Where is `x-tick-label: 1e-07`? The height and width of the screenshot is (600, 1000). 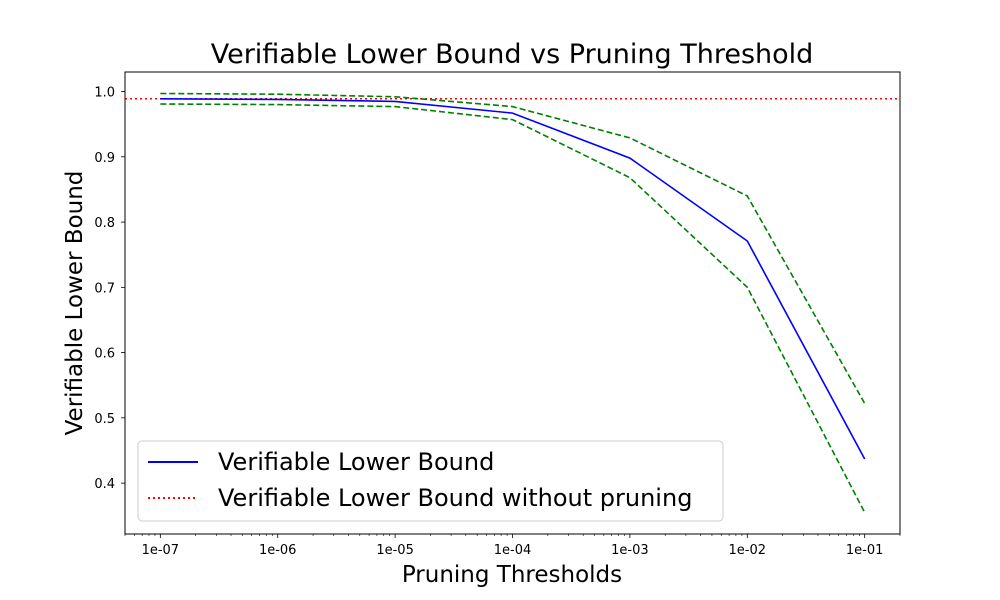
x-tick-label: 1e-07 is located at coordinates (161, 550).